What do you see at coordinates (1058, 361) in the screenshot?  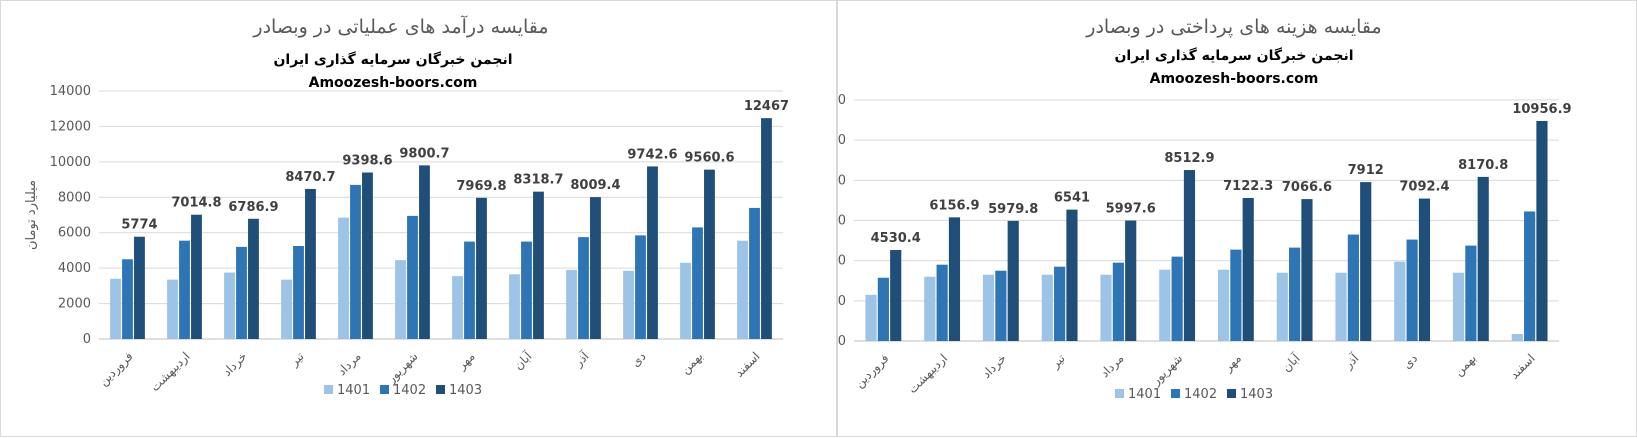 I see `x-tick-label: تیر` at bounding box center [1058, 361].